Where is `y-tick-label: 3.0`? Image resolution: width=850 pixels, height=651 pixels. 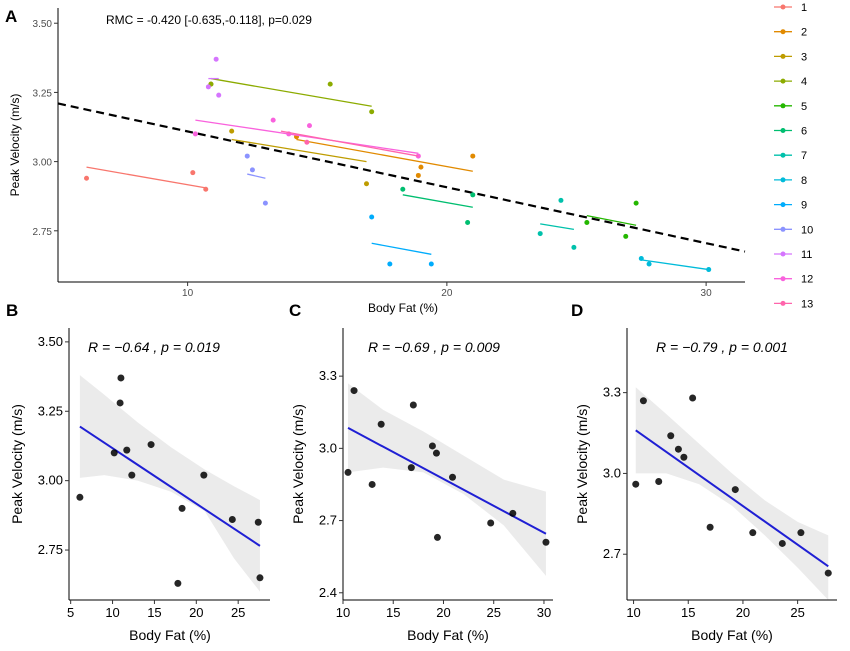
y-tick-label: 3.0 is located at coordinates (328, 447).